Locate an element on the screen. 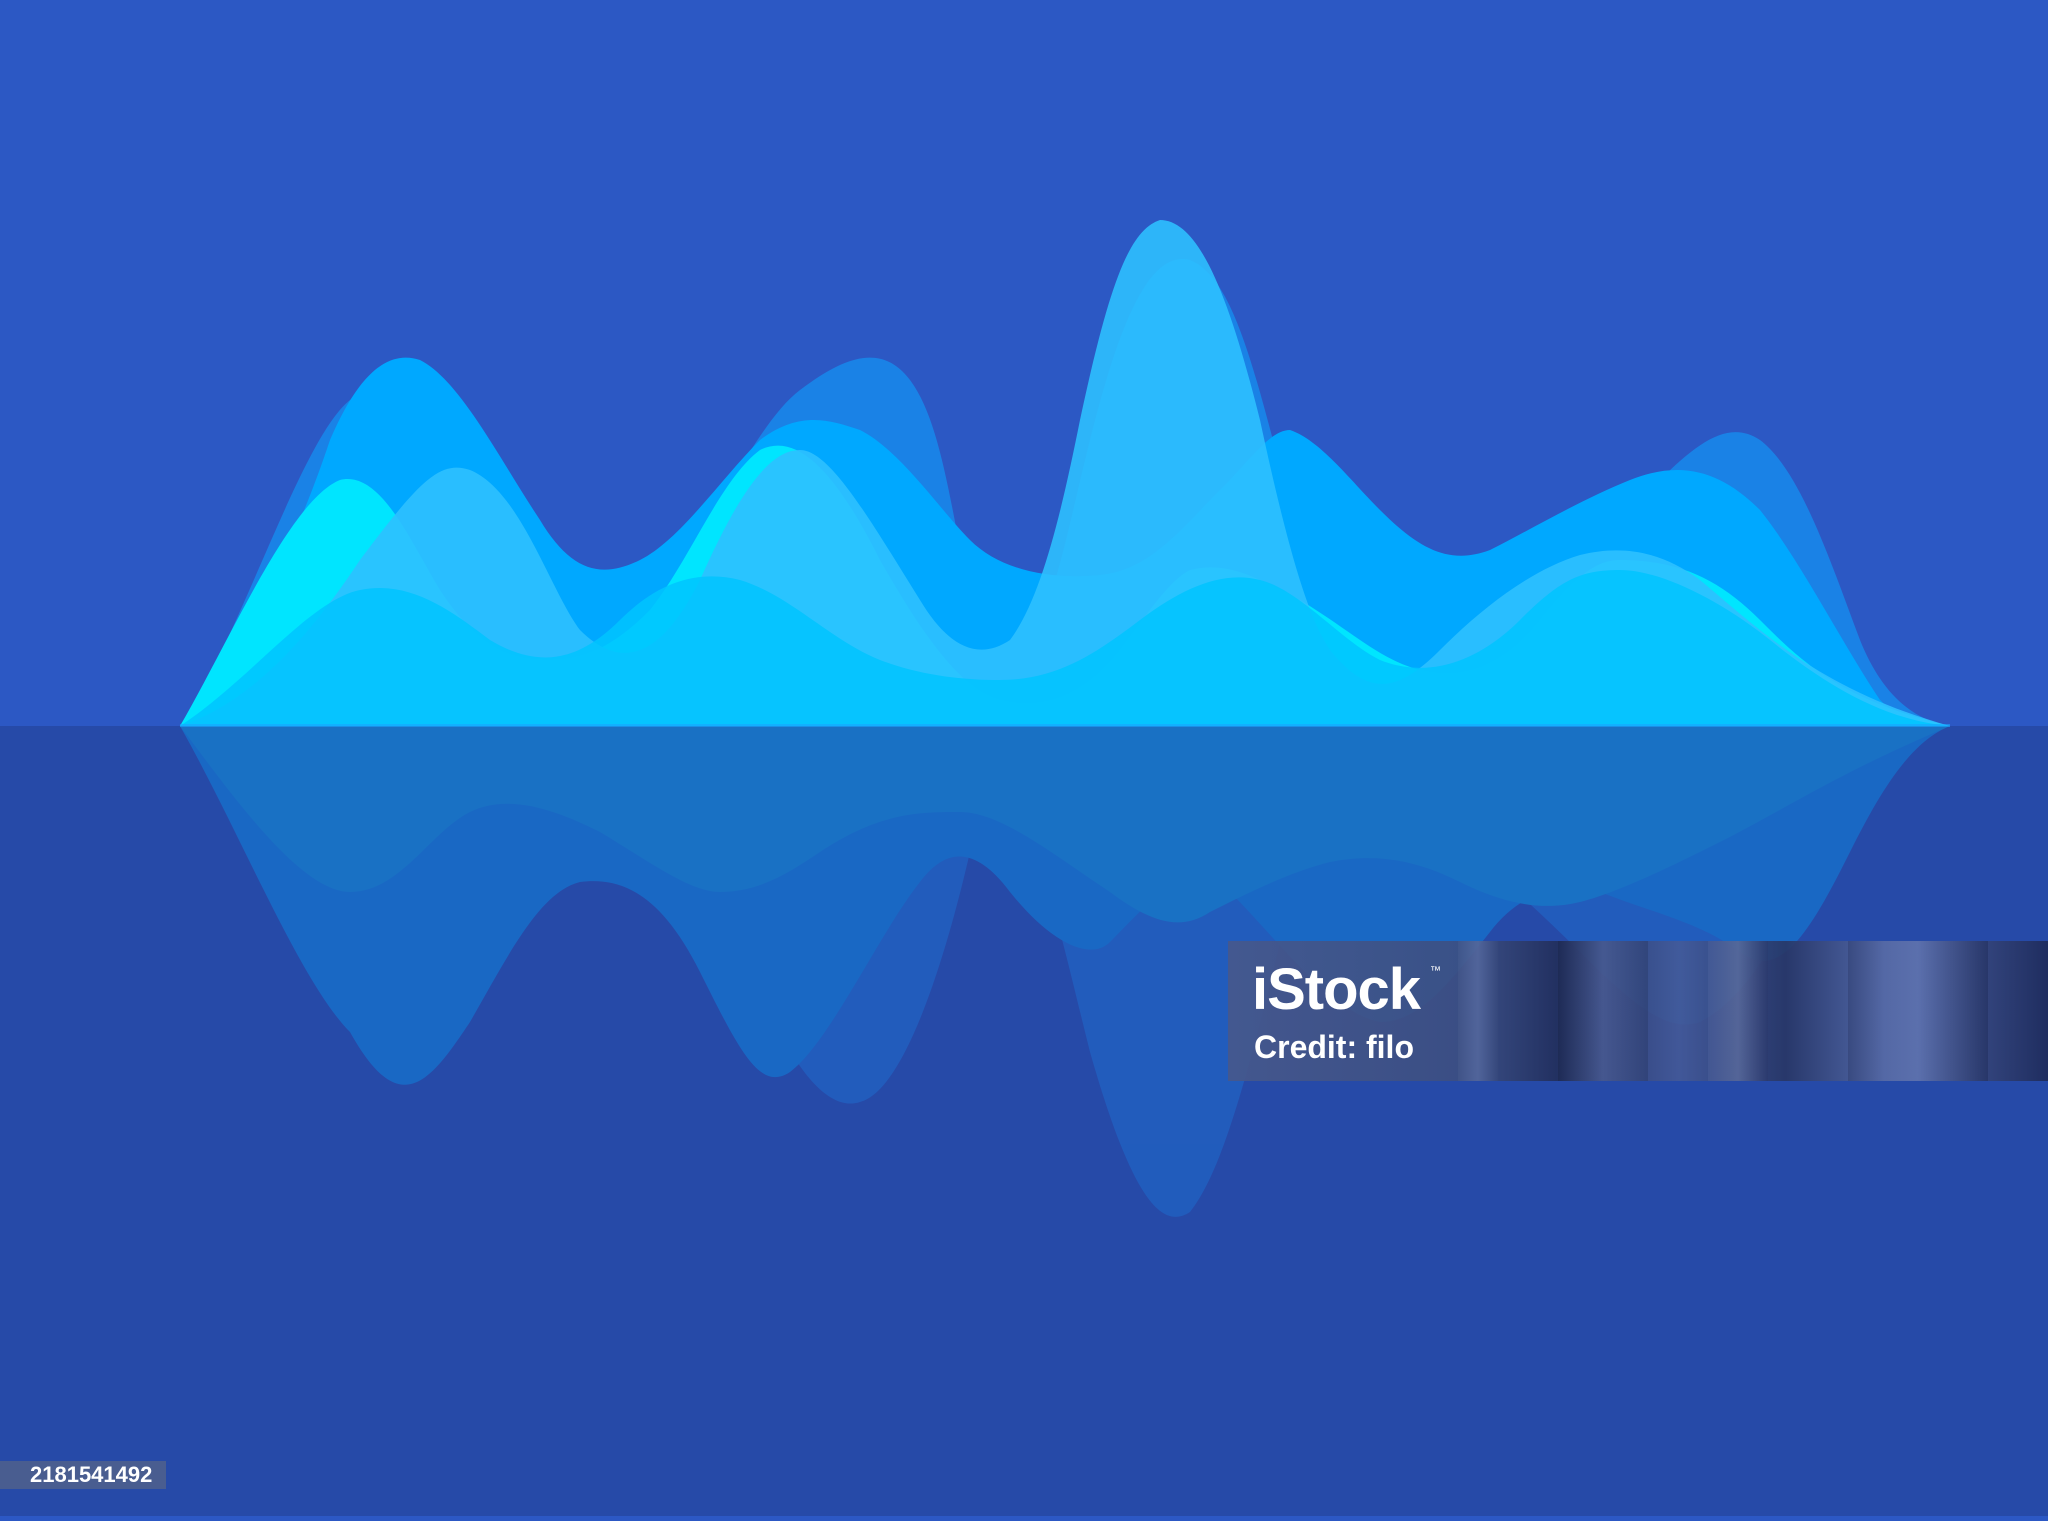 This screenshot has height=1521, width=2048. image-id-label: 2181541492 is located at coordinates (83, 1475).